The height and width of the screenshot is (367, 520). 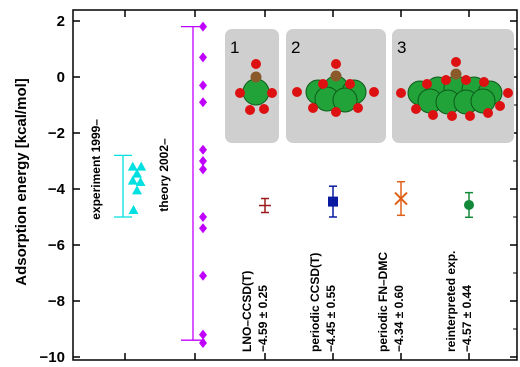 What do you see at coordinates (295, 47) in the screenshot?
I see `inset-panel-2-number: 2` at bounding box center [295, 47].